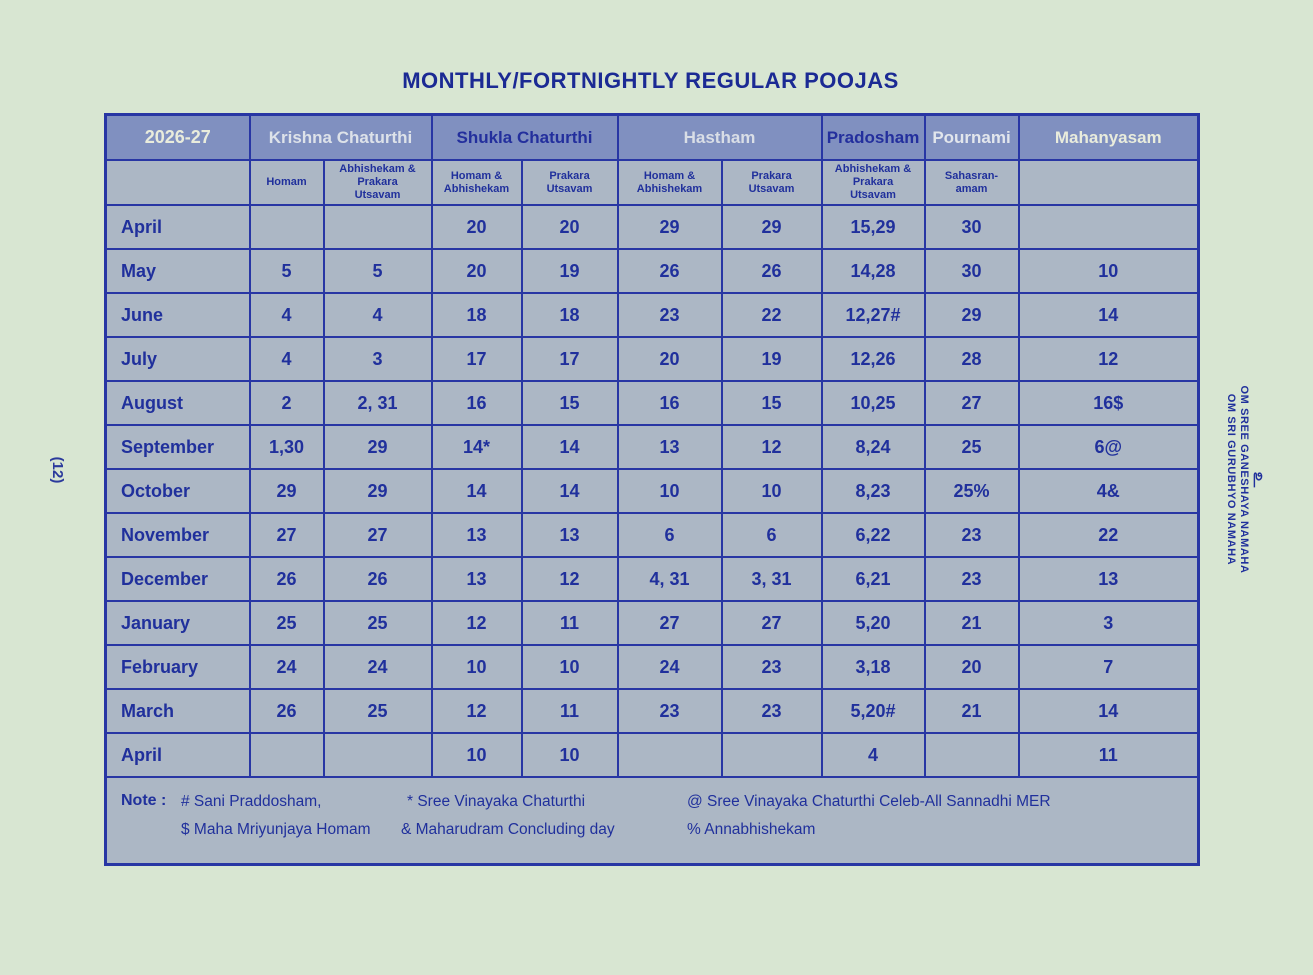  I want to click on value-cell: 2, 31, so click(377, 403).